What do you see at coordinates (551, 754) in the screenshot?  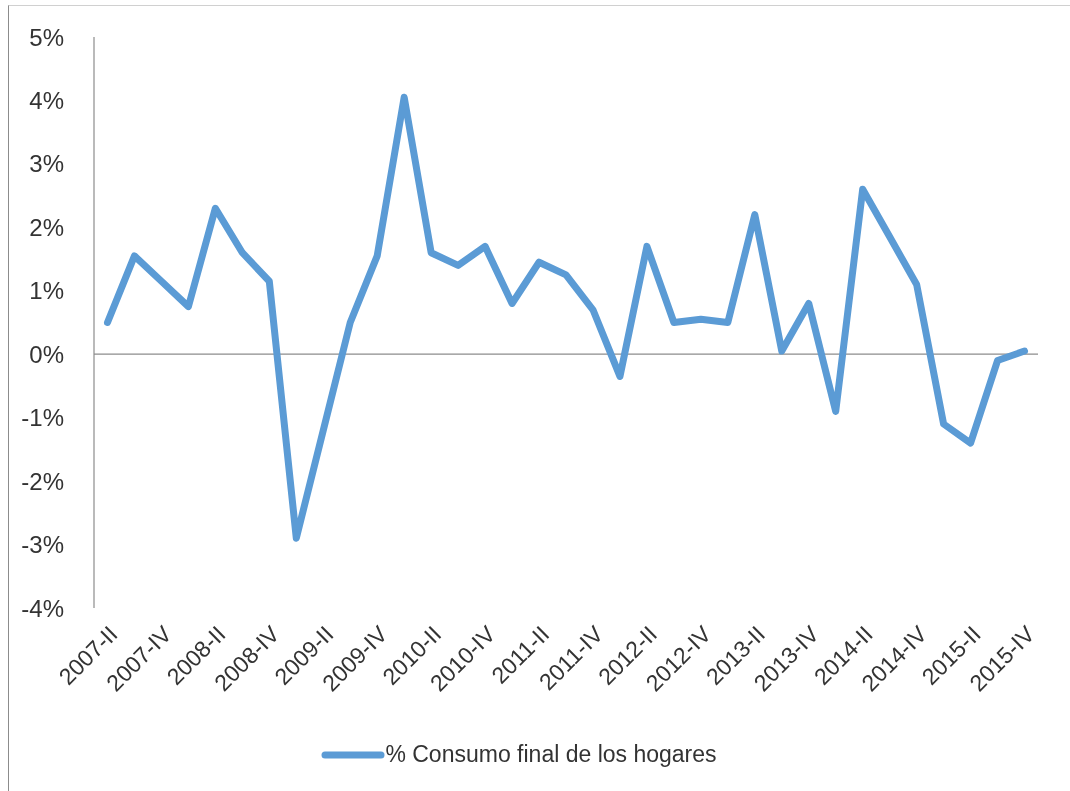 I see `legend-label: % Consumo final de los hogares` at bounding box center [551, 754].